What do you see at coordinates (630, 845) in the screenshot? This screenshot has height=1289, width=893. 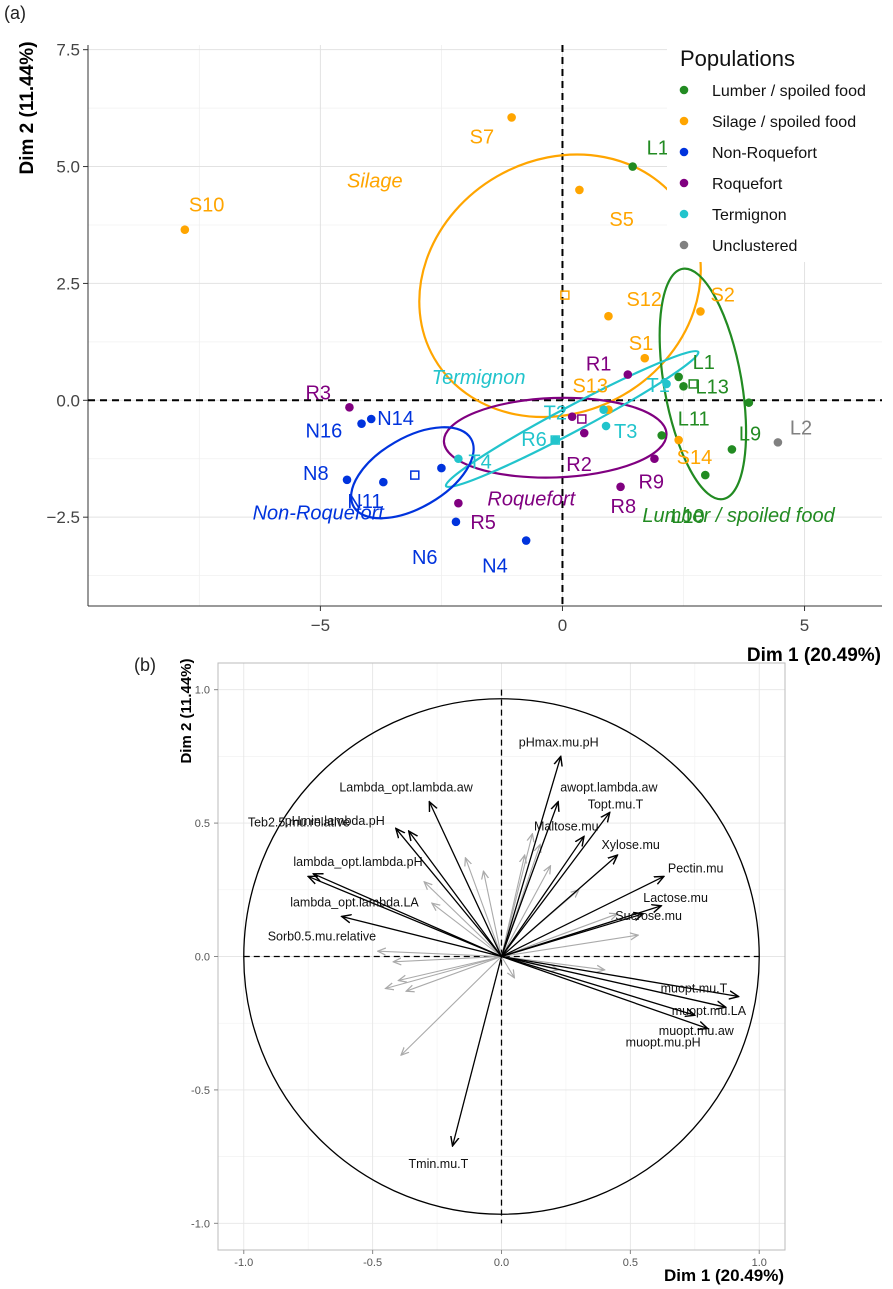 I see `variable-vector-label: Xylose.mu` at bounding box center [630, 845].